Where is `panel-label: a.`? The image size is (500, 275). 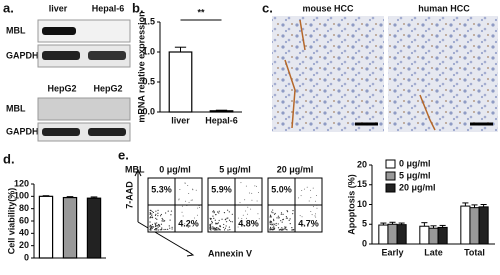 panel-label: a. is located at coordinates (8, 7).